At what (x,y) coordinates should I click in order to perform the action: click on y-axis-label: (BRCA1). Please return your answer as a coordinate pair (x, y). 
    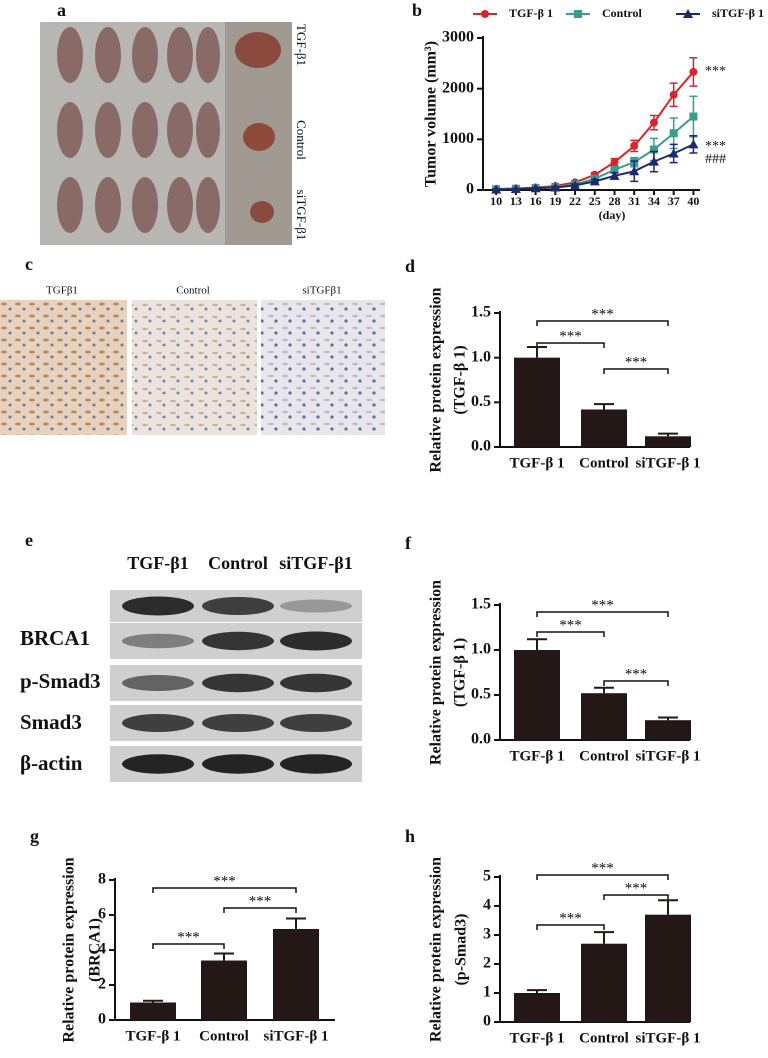
    Looking at the image, I should click on (95, 950).